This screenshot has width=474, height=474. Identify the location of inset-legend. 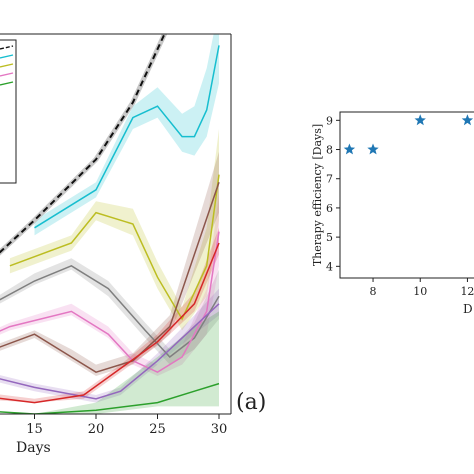
(8, 111).